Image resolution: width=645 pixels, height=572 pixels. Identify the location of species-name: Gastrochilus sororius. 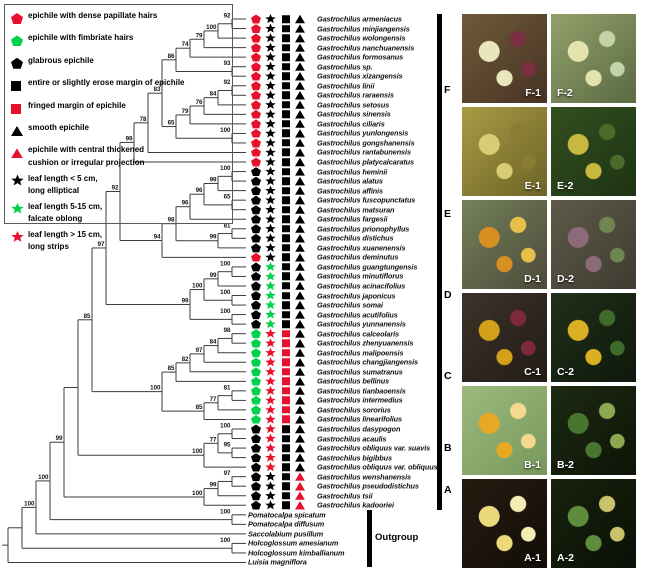
(354, 410).